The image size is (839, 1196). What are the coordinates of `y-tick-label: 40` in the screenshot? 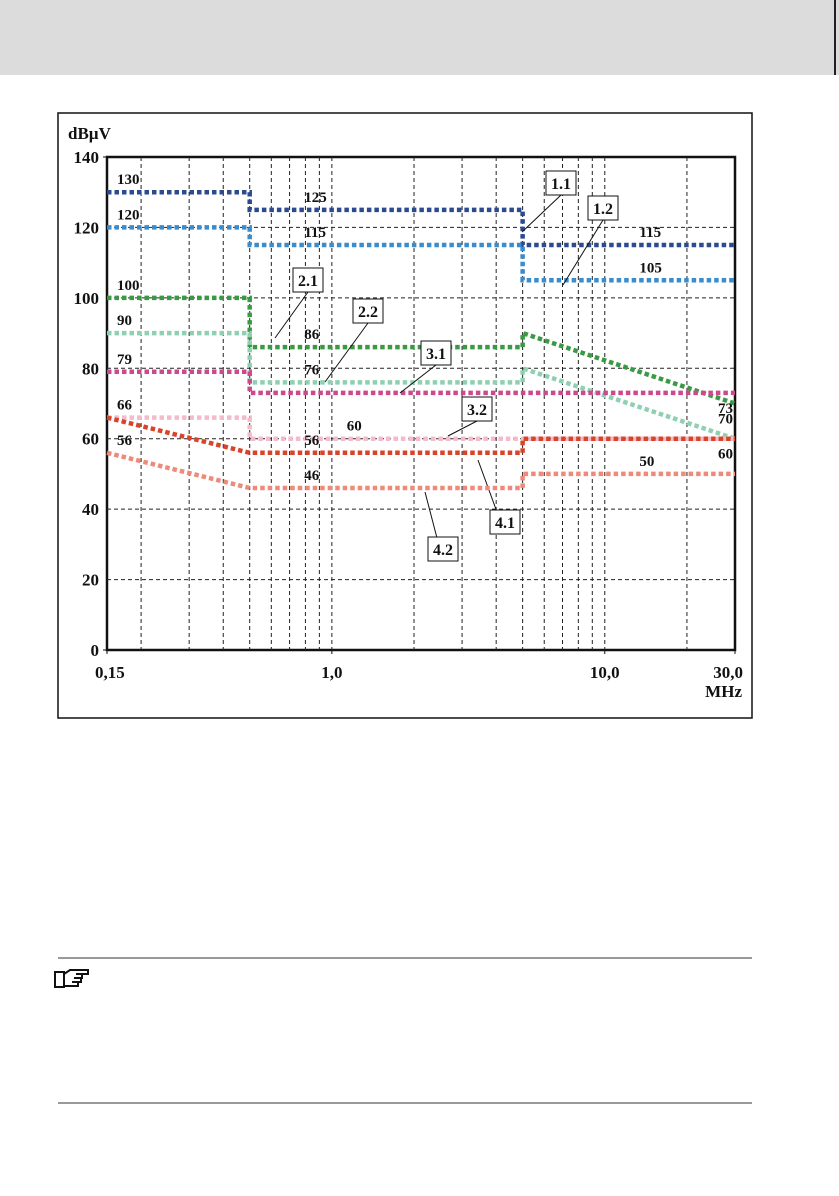 It's located at (90, 509).